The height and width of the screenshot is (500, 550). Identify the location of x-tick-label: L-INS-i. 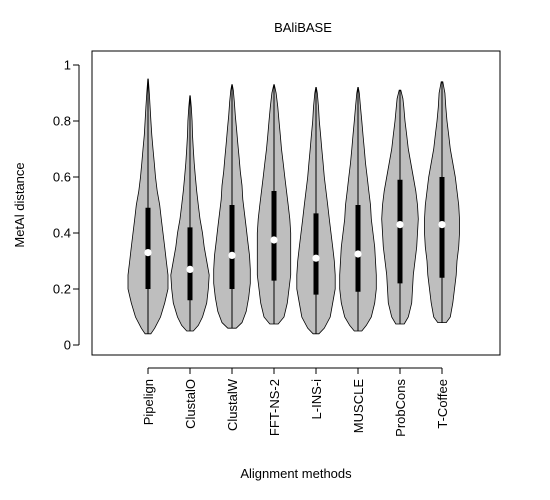
(316, 399).